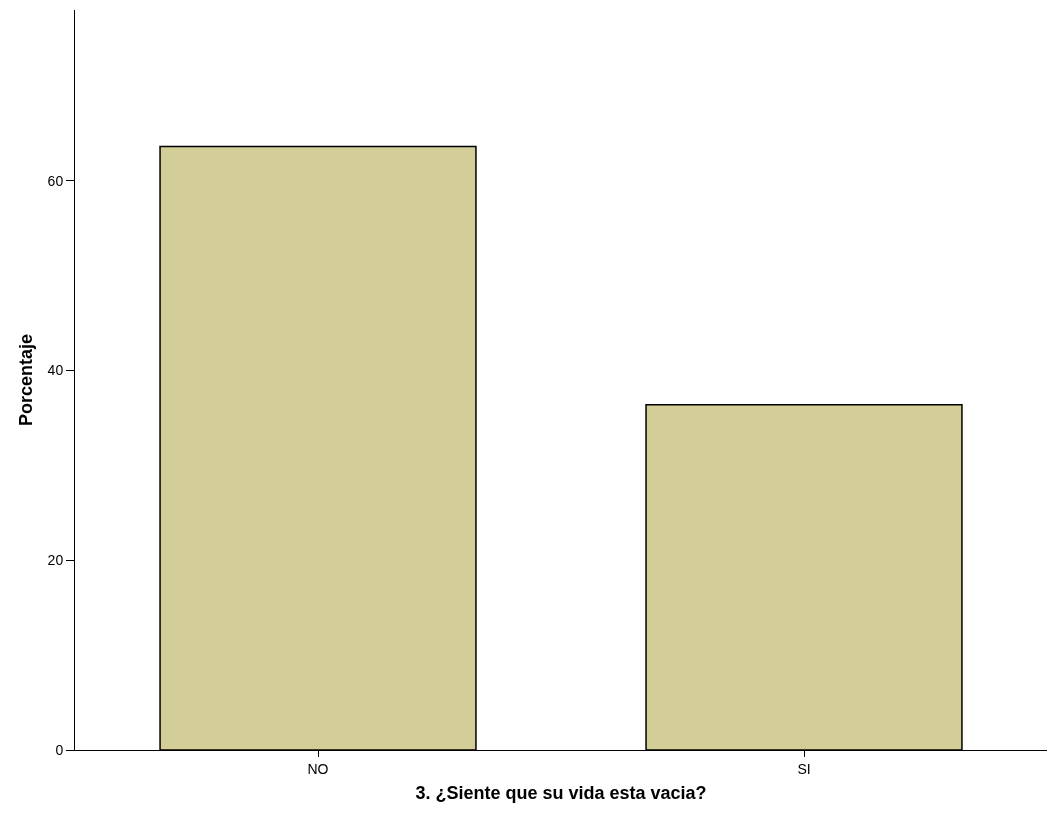 This screenshot has height=825, width=1060. I want to click on y-tick-label: 40, so click(55, 370).